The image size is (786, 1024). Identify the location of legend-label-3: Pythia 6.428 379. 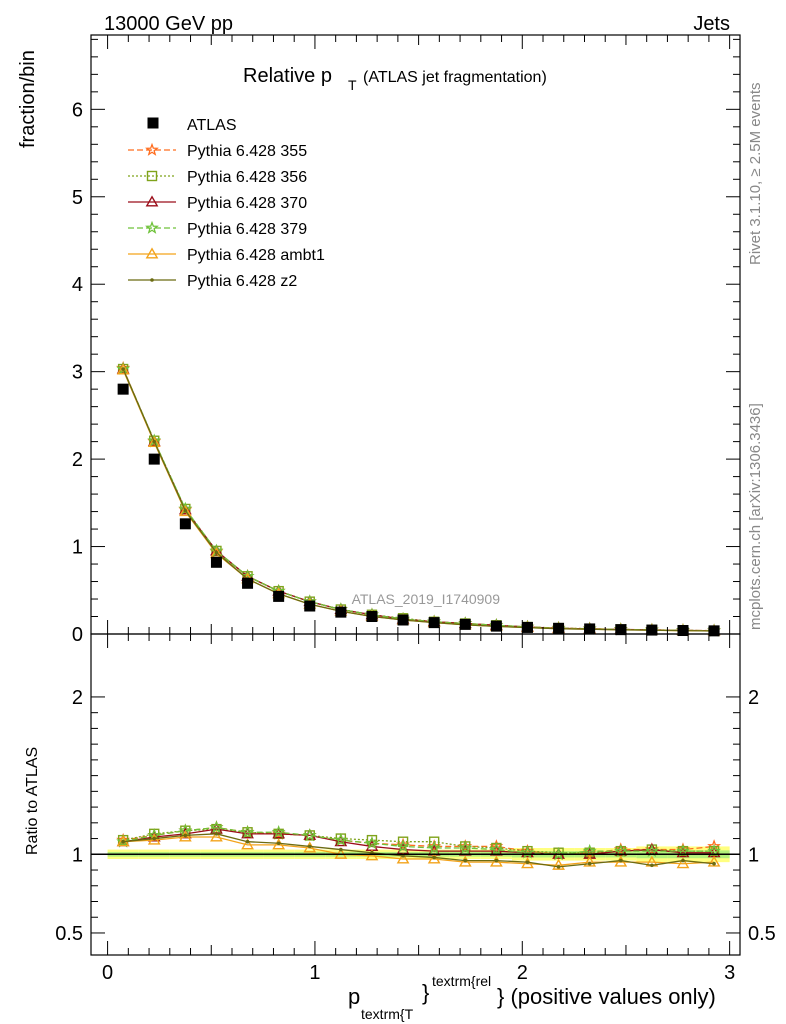
(247, 229).